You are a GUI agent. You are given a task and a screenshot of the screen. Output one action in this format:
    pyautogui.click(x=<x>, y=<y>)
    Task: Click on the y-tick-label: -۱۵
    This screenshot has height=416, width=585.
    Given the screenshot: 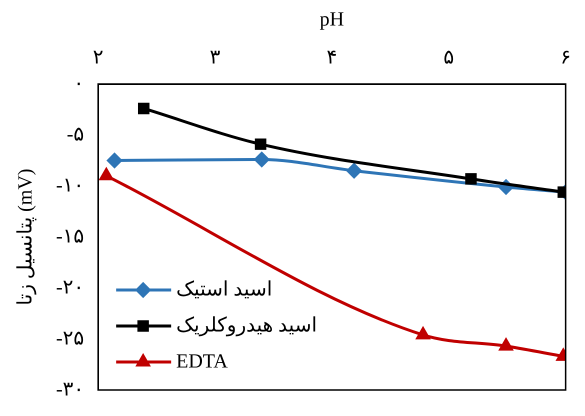 What is the action you would take?
    pyautogui.click(x=70, y=236)
    